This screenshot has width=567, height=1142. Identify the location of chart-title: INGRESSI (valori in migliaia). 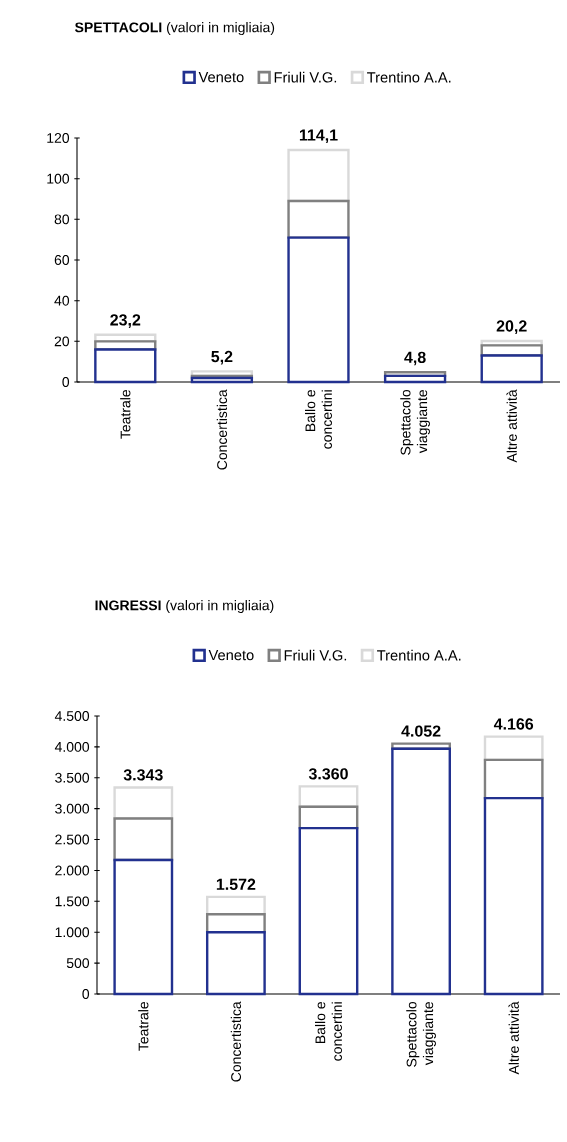
(184, 607).